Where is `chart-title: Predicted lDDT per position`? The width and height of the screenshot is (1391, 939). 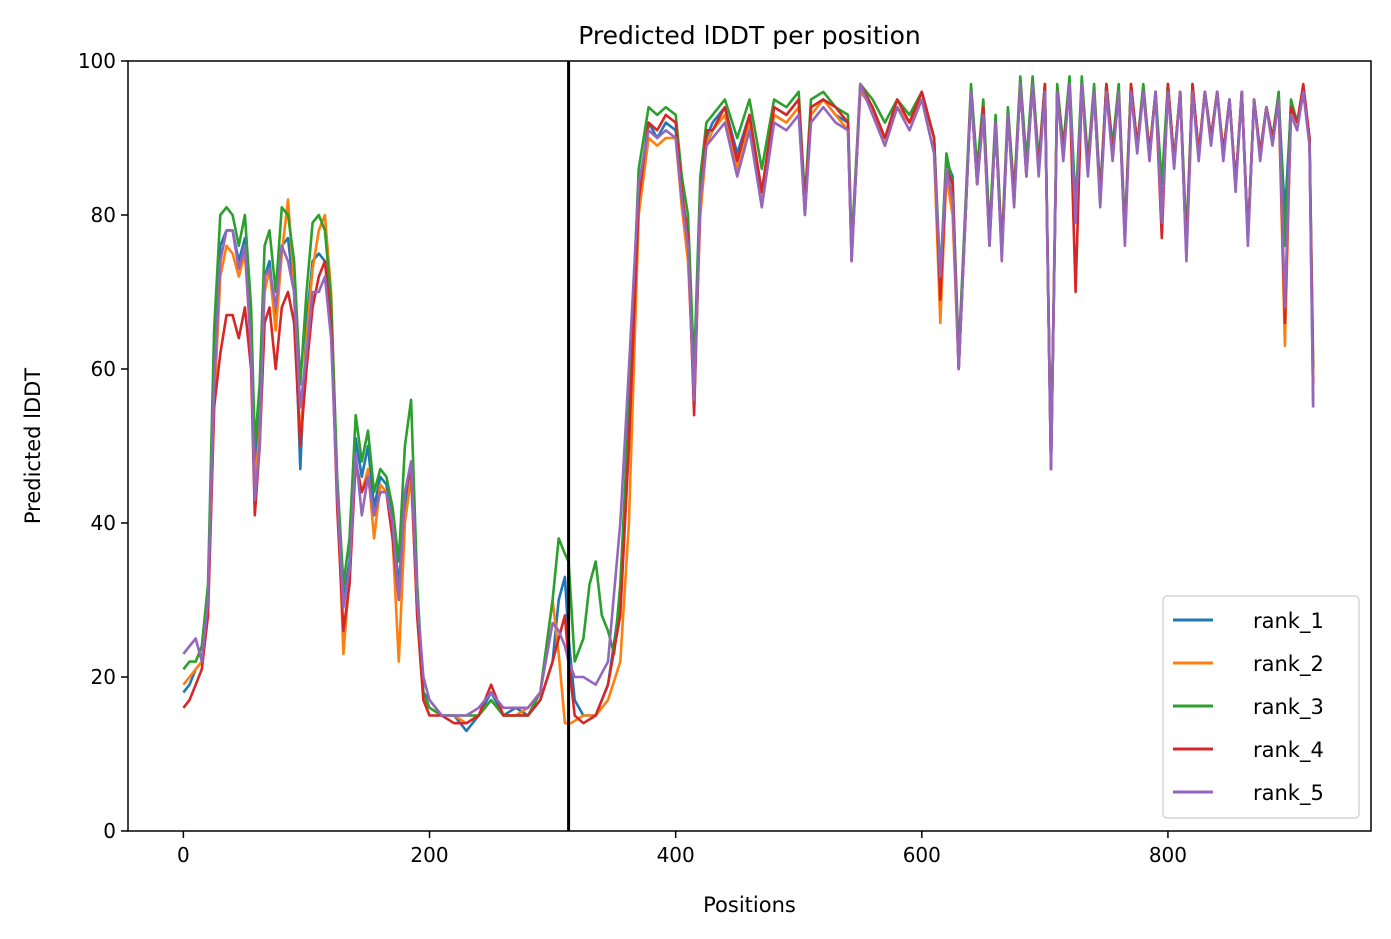 chart-title: Predicted lDDT per position is located at coordinates (749, 35).